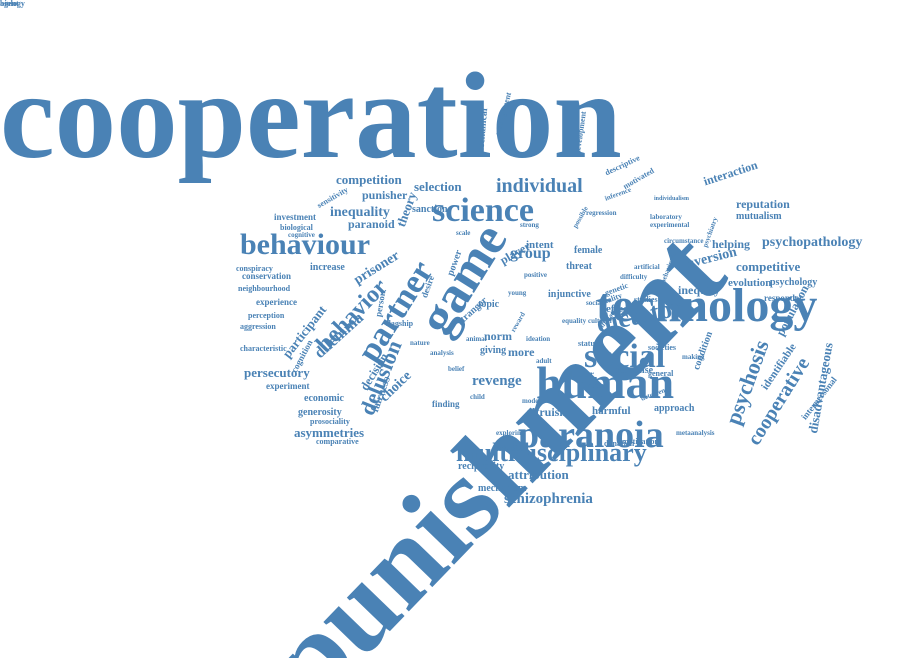 Image resolution: width=900 pixels, height=658 pixels. What do you see at coordinates (618, 194) in the screenshot?
I see `word-inference: inference` at bounding box center [618, 194].